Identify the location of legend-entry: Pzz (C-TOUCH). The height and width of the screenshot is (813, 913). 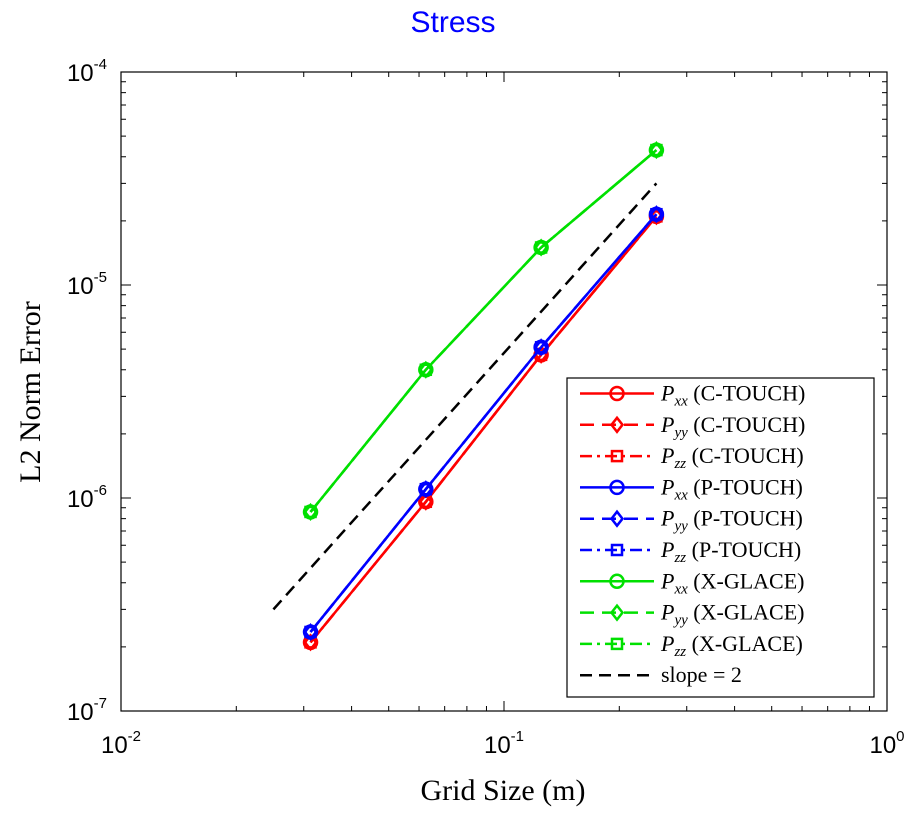
(692, 457).